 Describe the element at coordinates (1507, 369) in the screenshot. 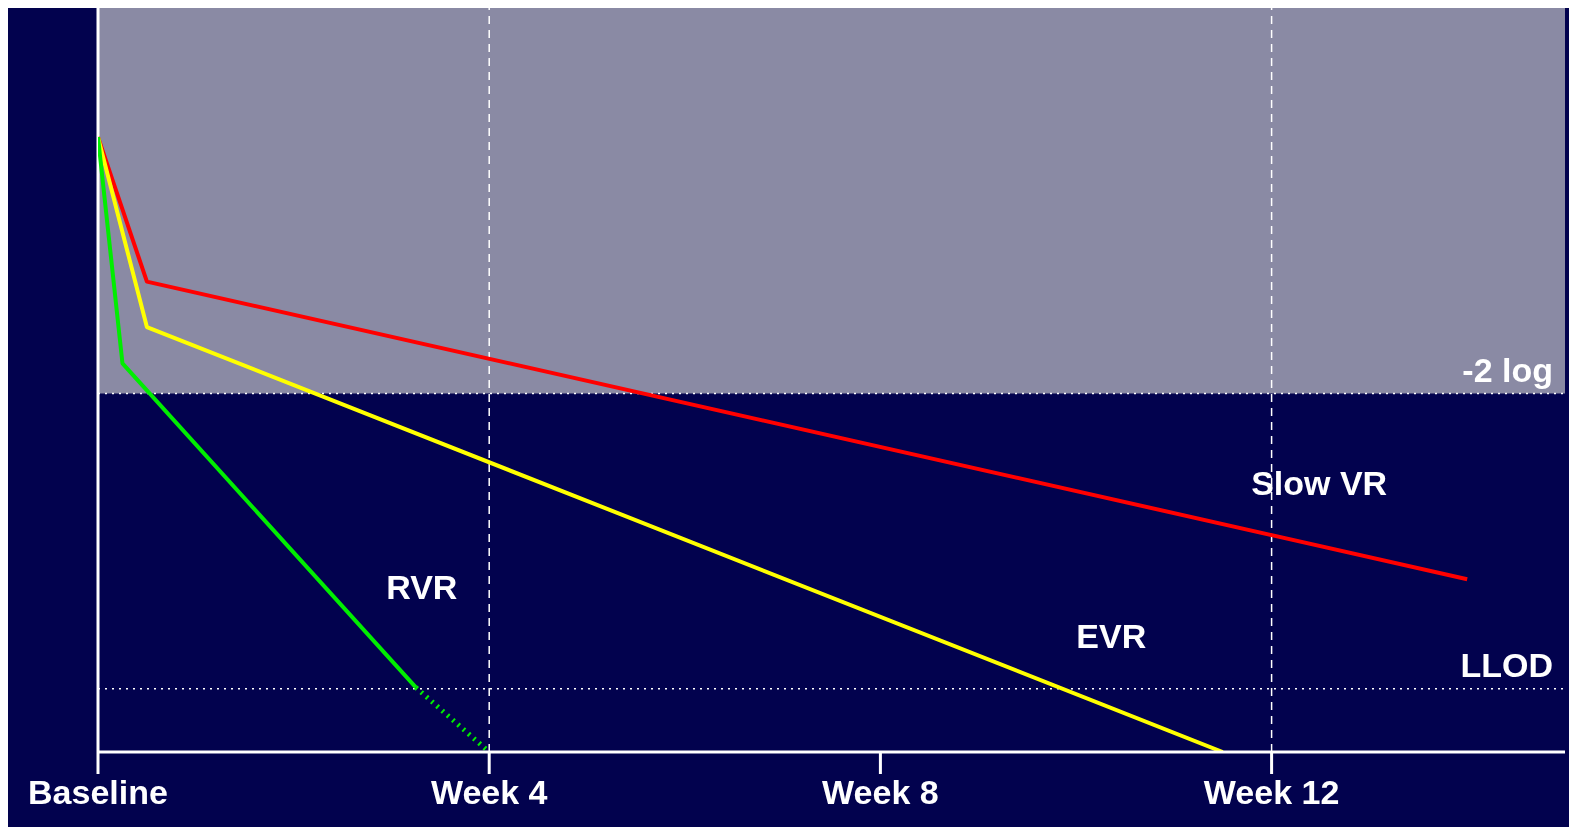

I see `ref-line-label: -2 log` at that location.